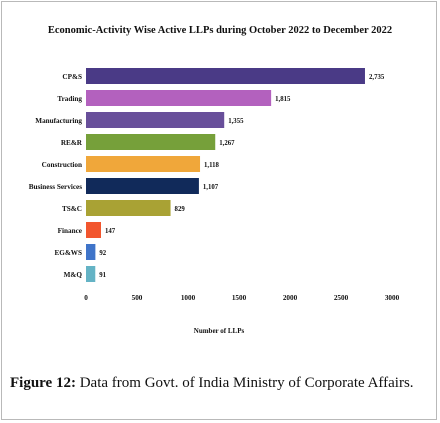 The height and width of the screenshot is (423, 440). What do you see at coordinates (137, 298) in the screenshot?
I see `x-tick-label: 500` at bounding box center [137, 298].